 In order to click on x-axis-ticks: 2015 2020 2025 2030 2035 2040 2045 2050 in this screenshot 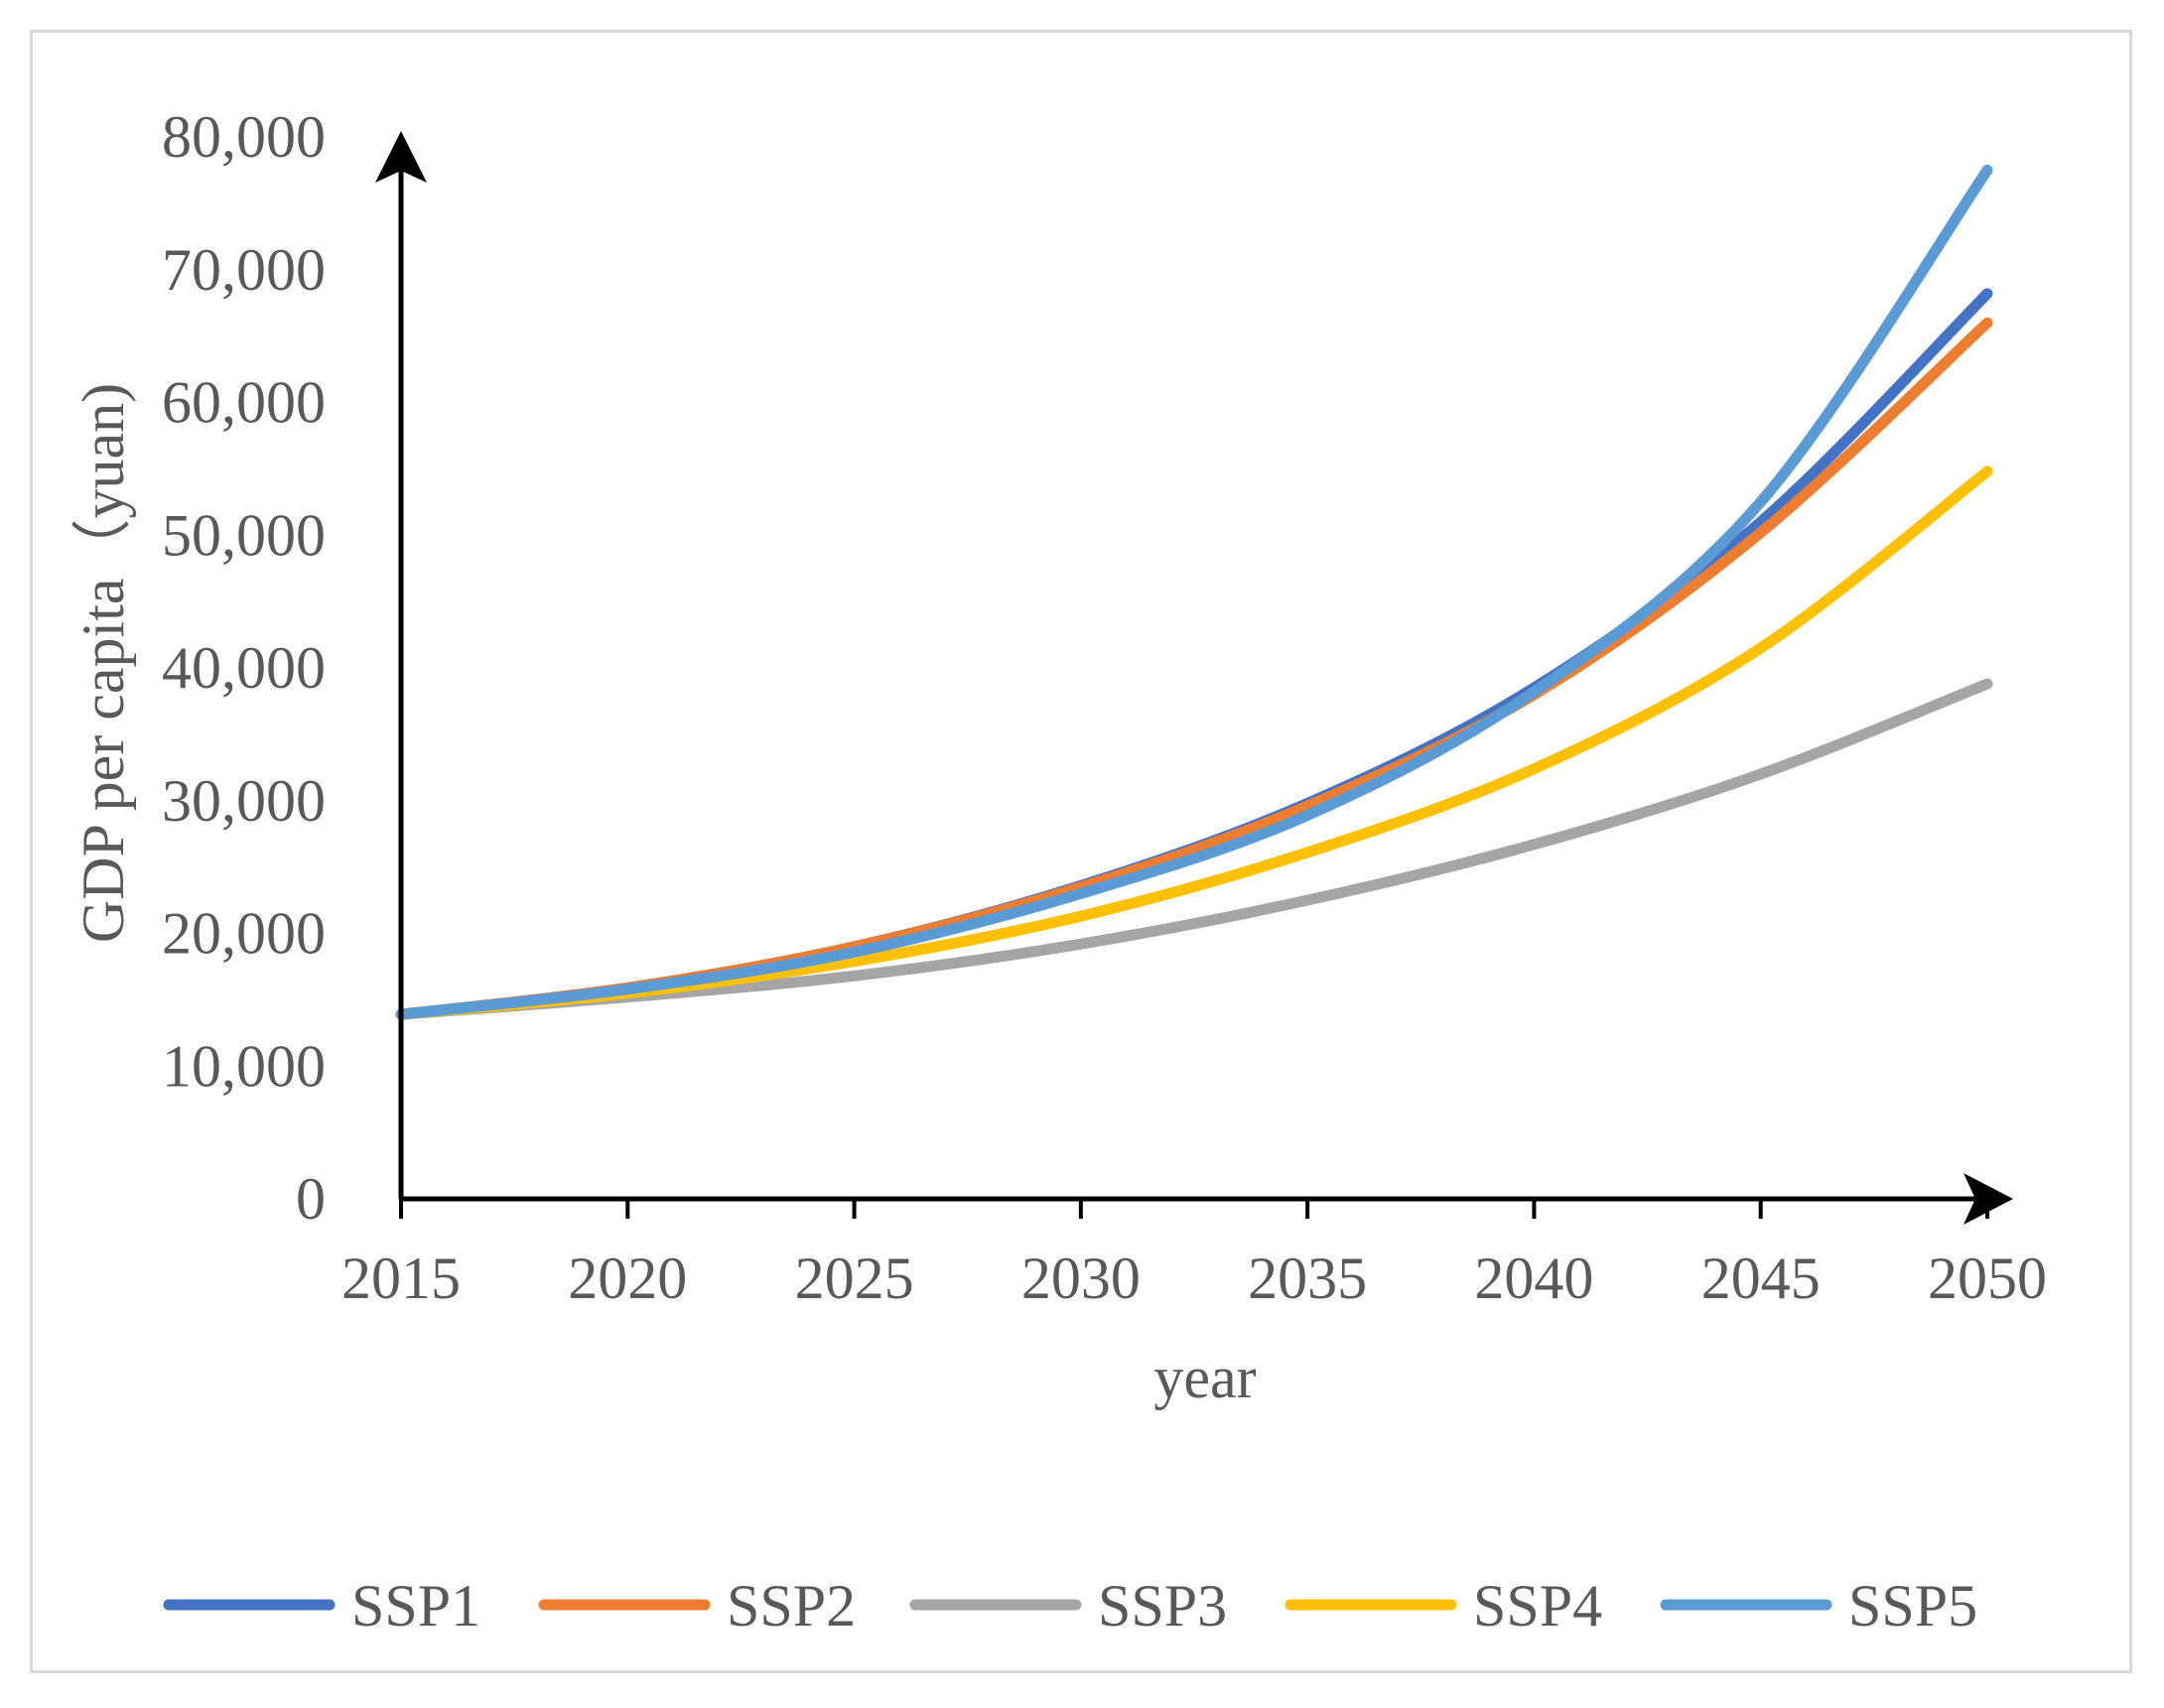, I will do `click(1194, 1255)`.